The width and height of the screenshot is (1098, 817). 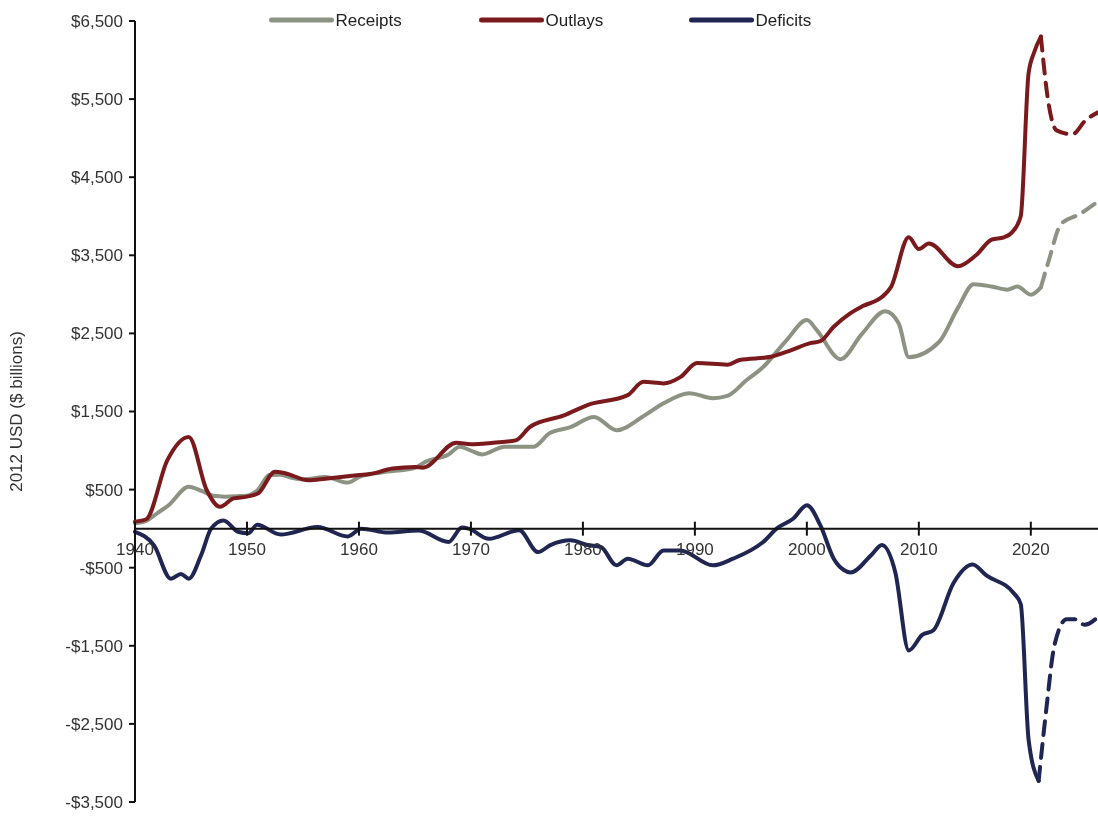 I want to click on y-tick-label: -$1,500, so click(x=94, y=646).